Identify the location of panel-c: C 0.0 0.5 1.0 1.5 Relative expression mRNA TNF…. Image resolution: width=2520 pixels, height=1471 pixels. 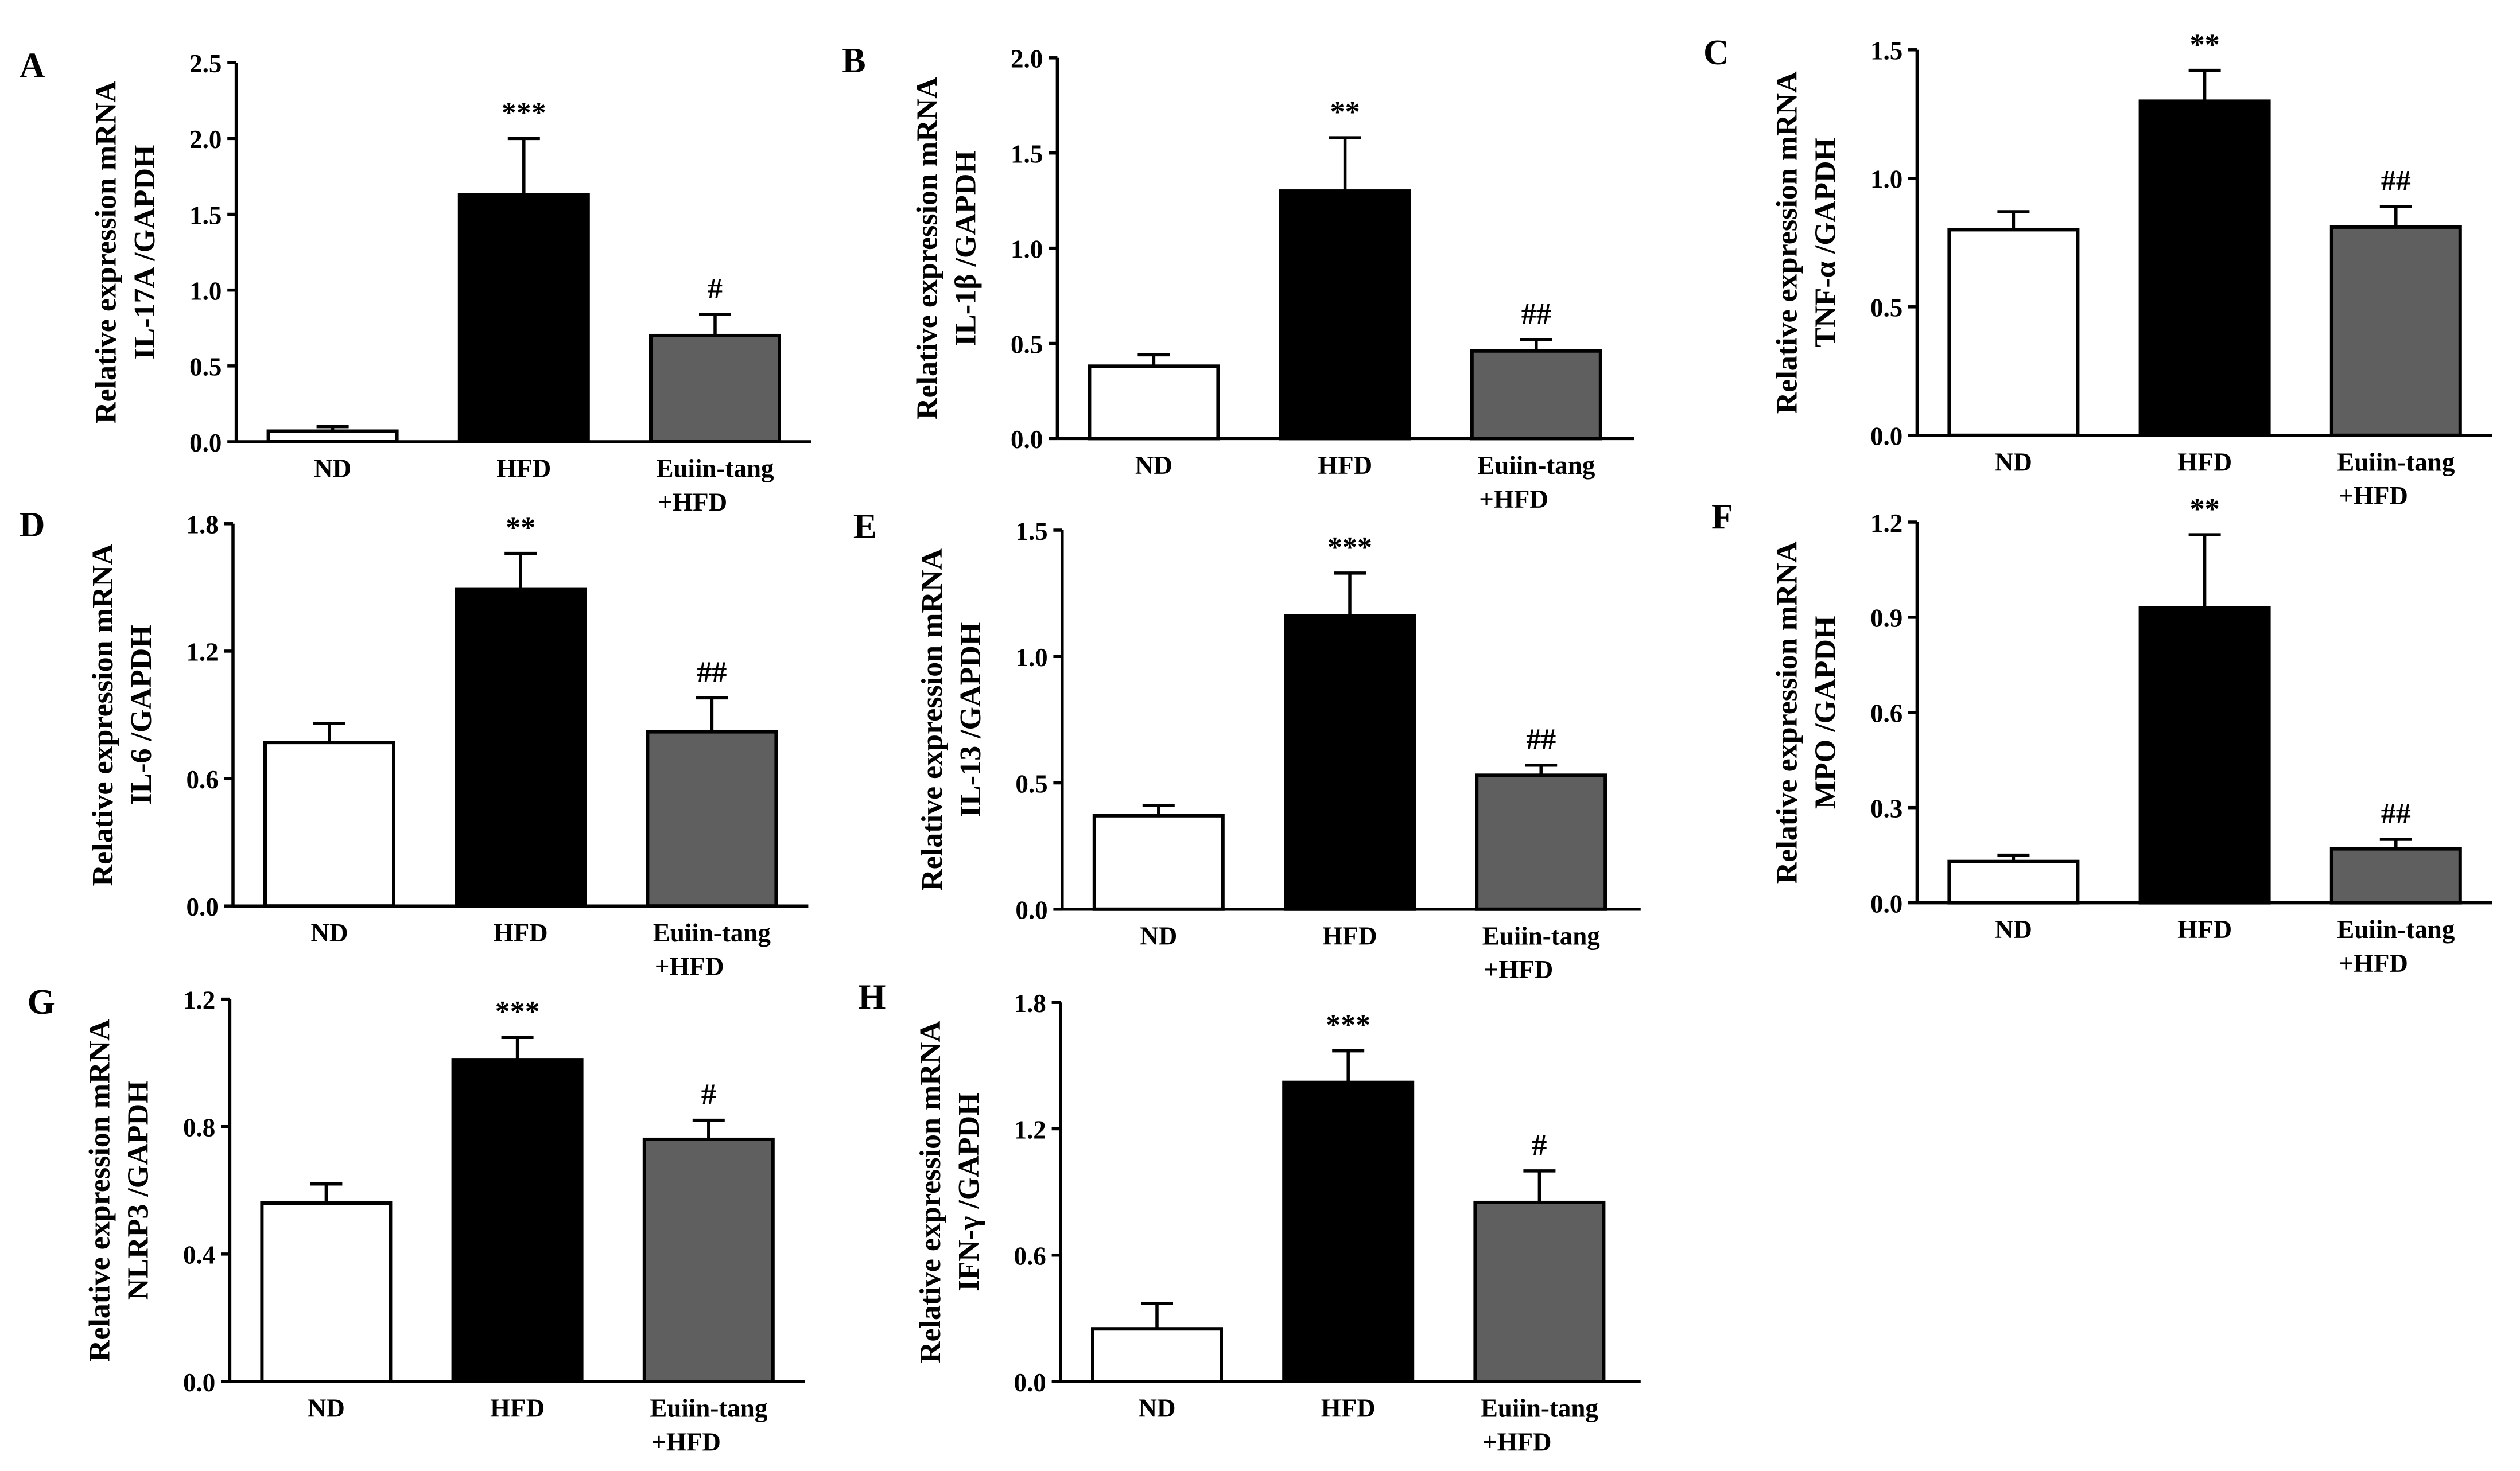
(2097, 269).